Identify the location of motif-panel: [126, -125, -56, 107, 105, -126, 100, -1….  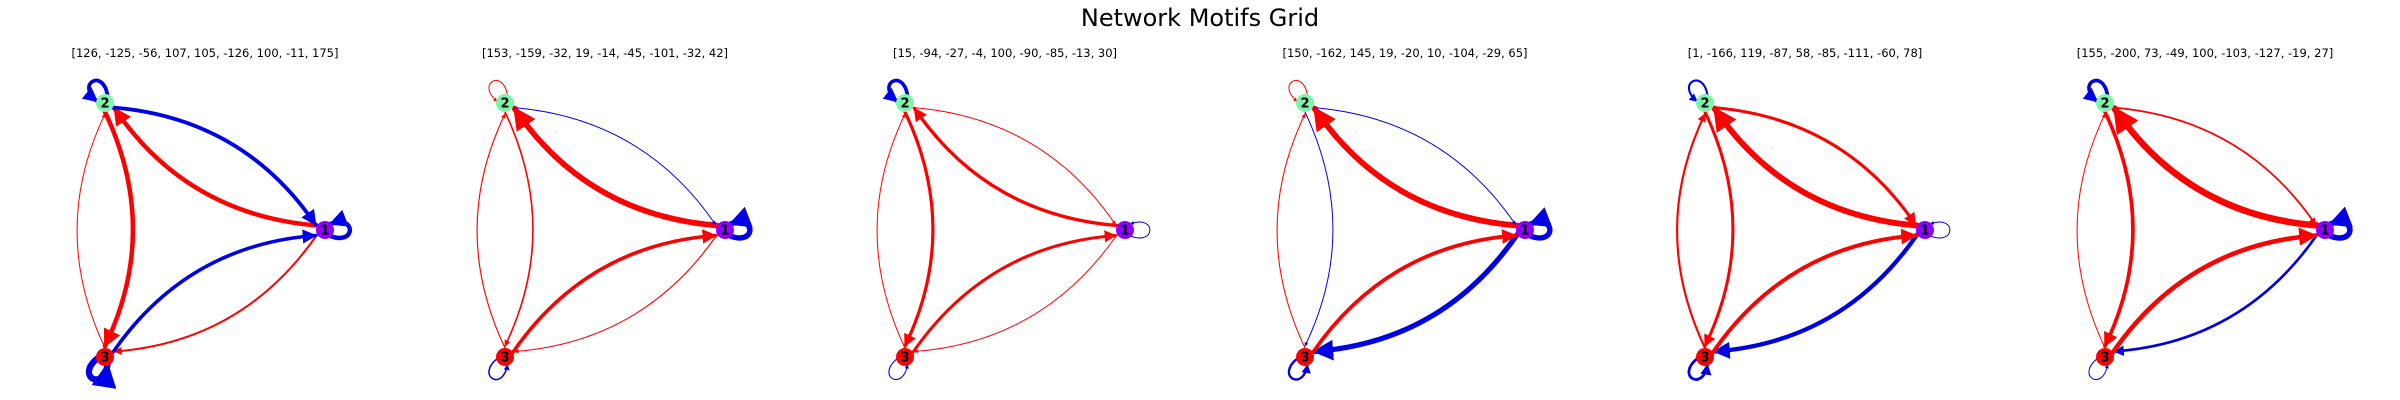
(212, 217).